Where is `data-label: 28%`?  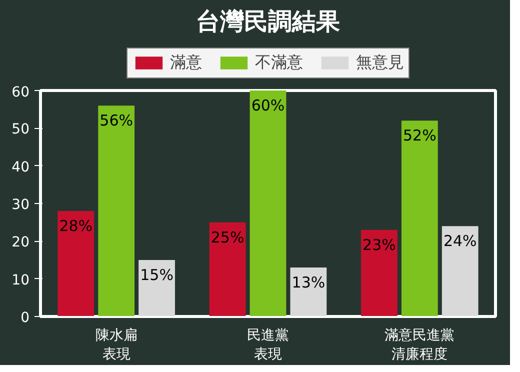
data-label: 28% is located at coordinates (76, 226).